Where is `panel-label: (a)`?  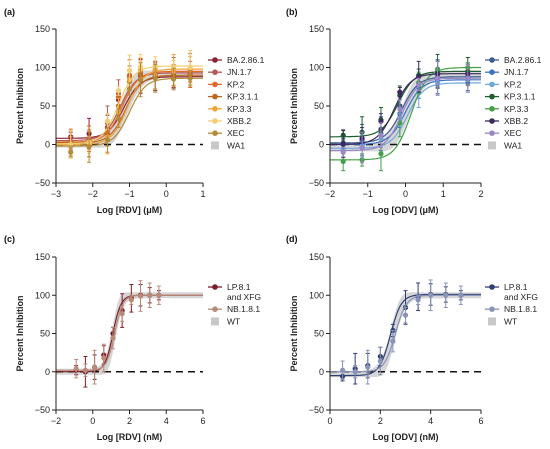 panel-label: (a) is located at coordinates (9, 12).